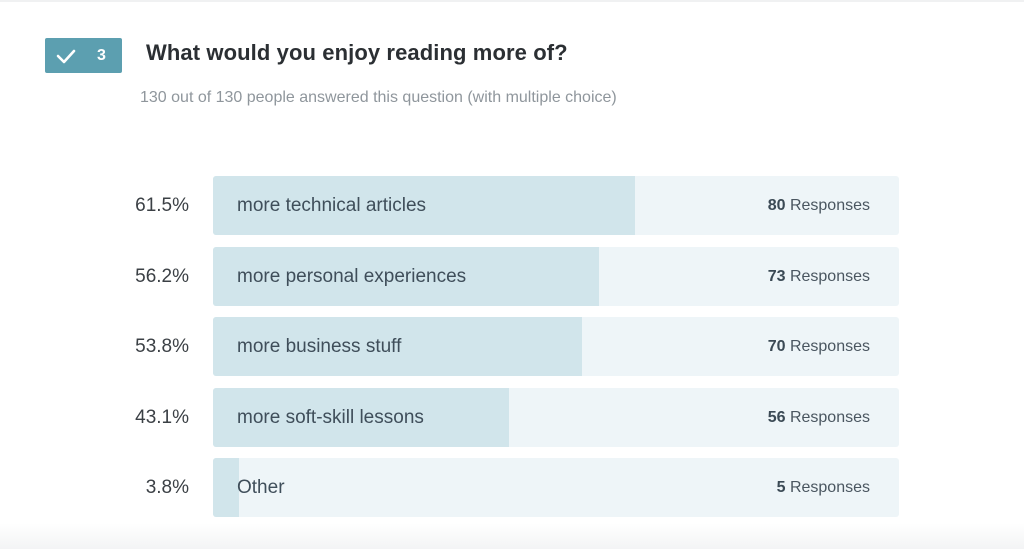  I want to click on question-badge: 3, so click(83, 55).